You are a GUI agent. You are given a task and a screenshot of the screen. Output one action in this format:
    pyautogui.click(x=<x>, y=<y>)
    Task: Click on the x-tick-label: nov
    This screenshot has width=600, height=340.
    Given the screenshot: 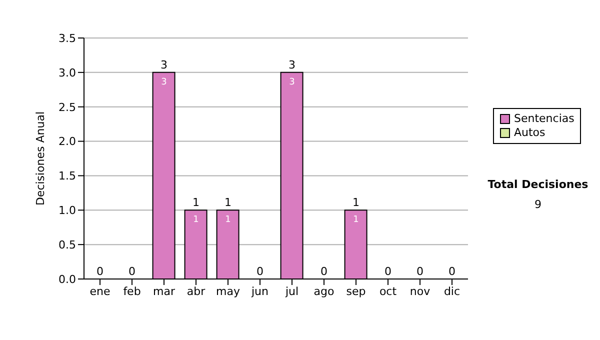 What is the action you would take?
    pyautogui.click(x=420, y=291)
    